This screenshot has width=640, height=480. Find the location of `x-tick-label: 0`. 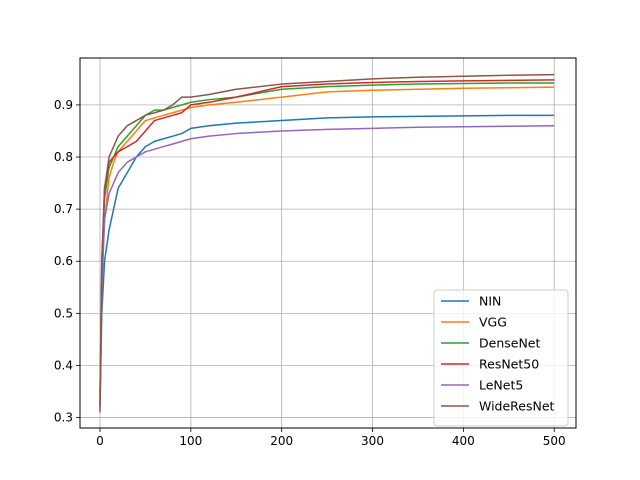

x-tick-label: 0 is located at coordinates (100, 441).